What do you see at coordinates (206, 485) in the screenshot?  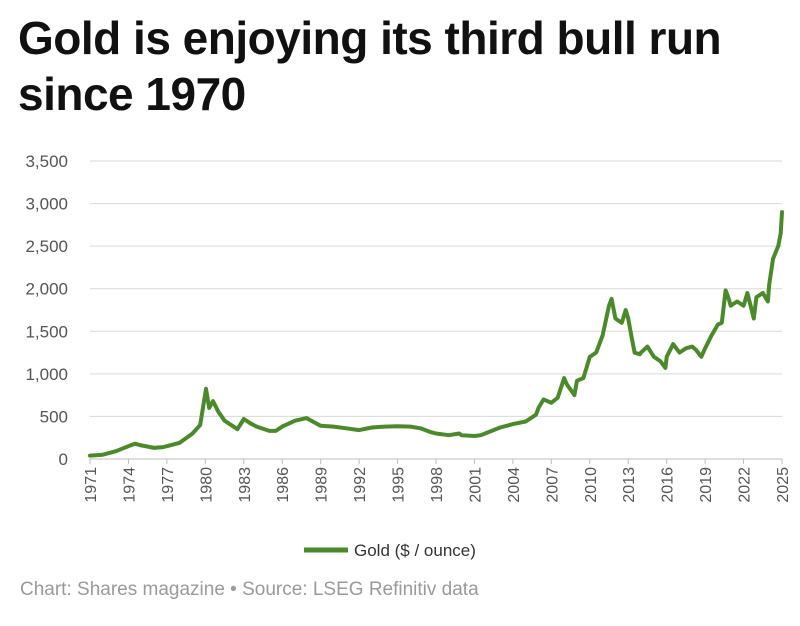 I see `x-tick-label: 1980` at bounding box center [206, 485].